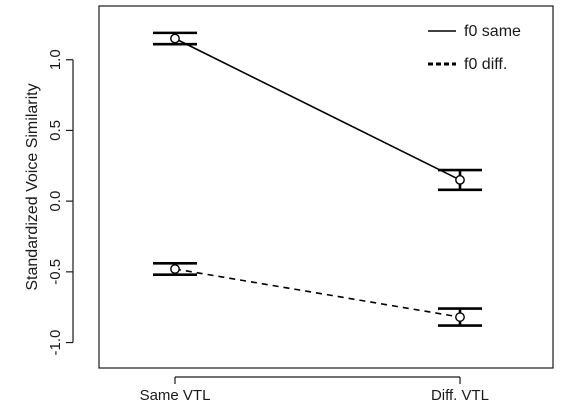 The height and width of the screenshot is (407, 563). I want to click on y-tick-label: 0.0, so click(55, 201).